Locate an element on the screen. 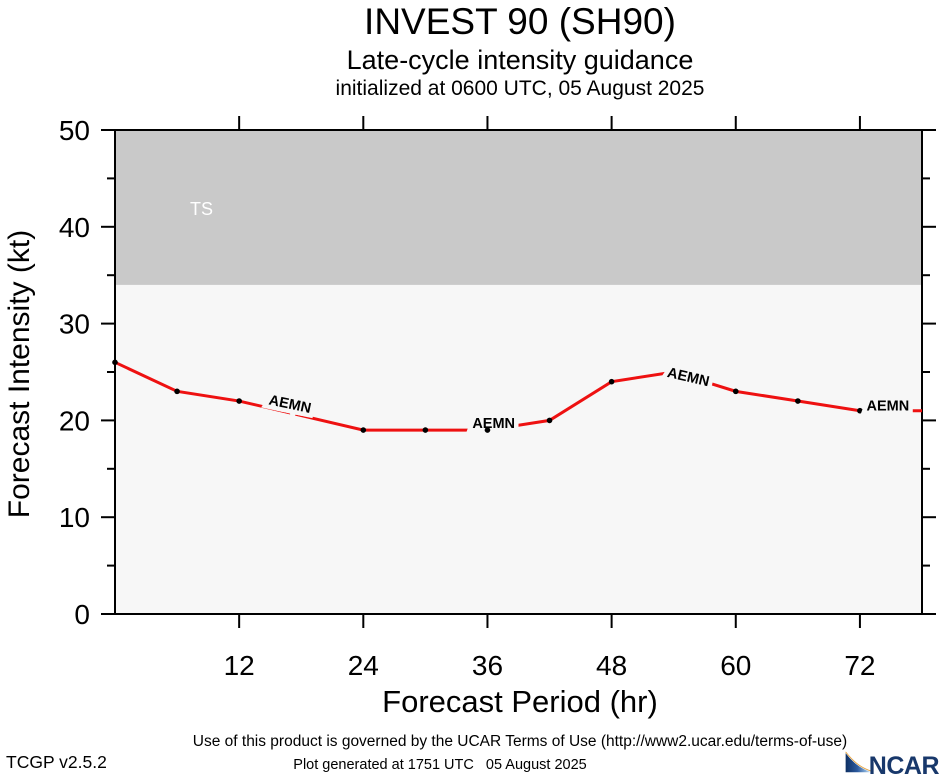 The height and width of the screenshot is (780, 939). x-axis-title: Forecast Period (hr) is located at coordinates (520, 701).